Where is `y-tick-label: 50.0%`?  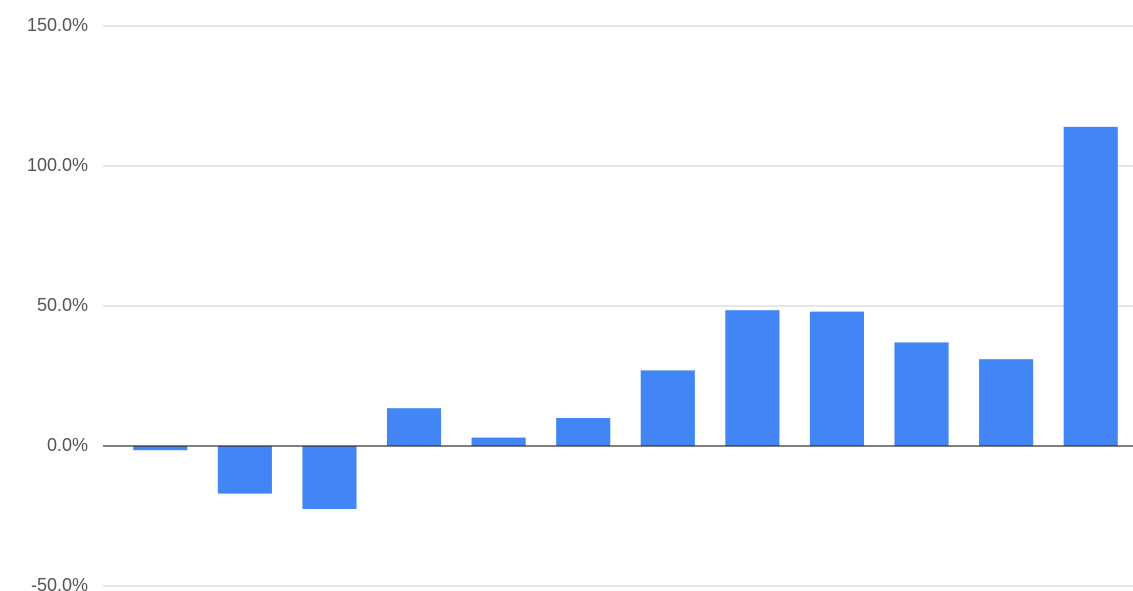
y-tick-label: 50.0% is located at coordinates (62, 305).